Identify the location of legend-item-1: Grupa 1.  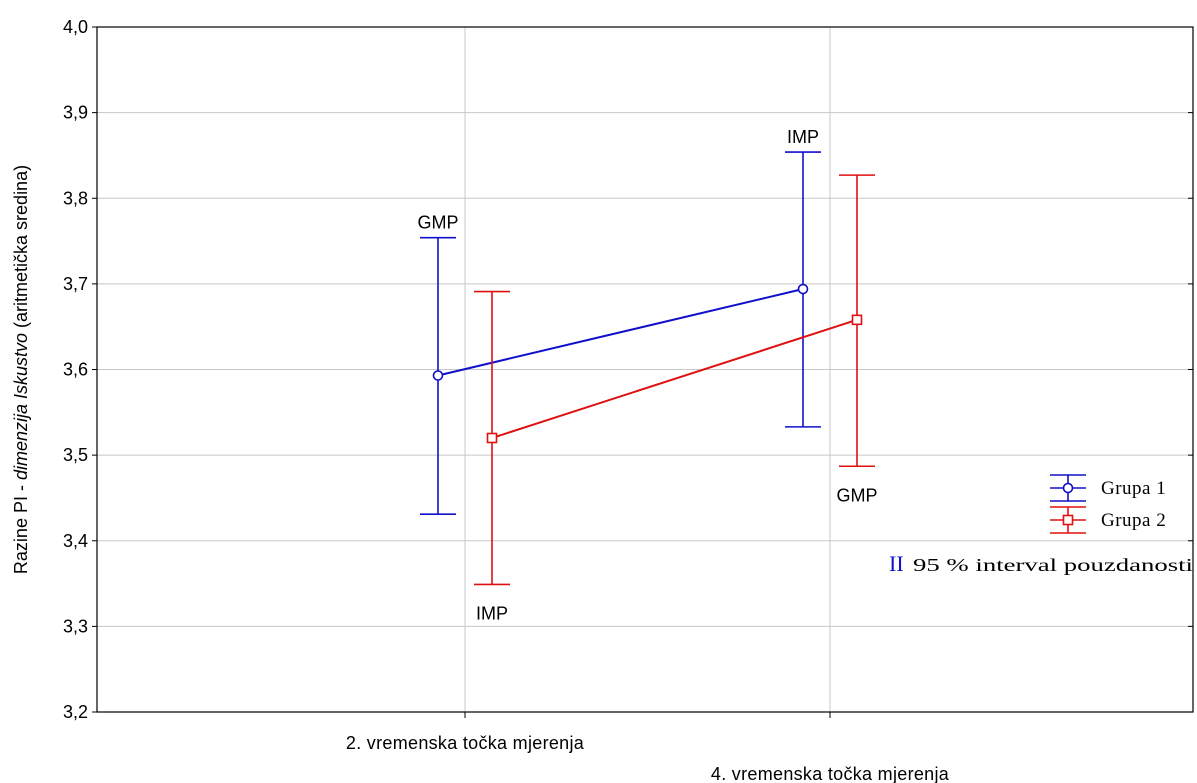
(1108, 488).